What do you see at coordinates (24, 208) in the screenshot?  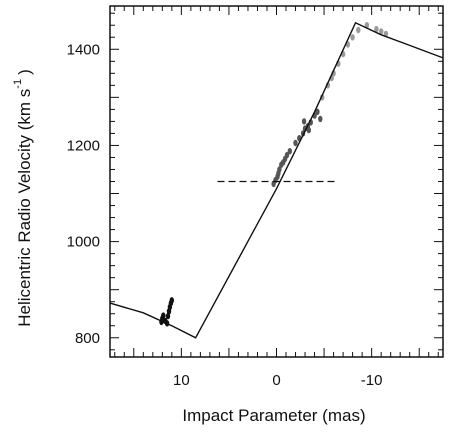 I see `y-axis-title-main: Helicentric Radio Velocity (km s` at bounding box center [24, 208].